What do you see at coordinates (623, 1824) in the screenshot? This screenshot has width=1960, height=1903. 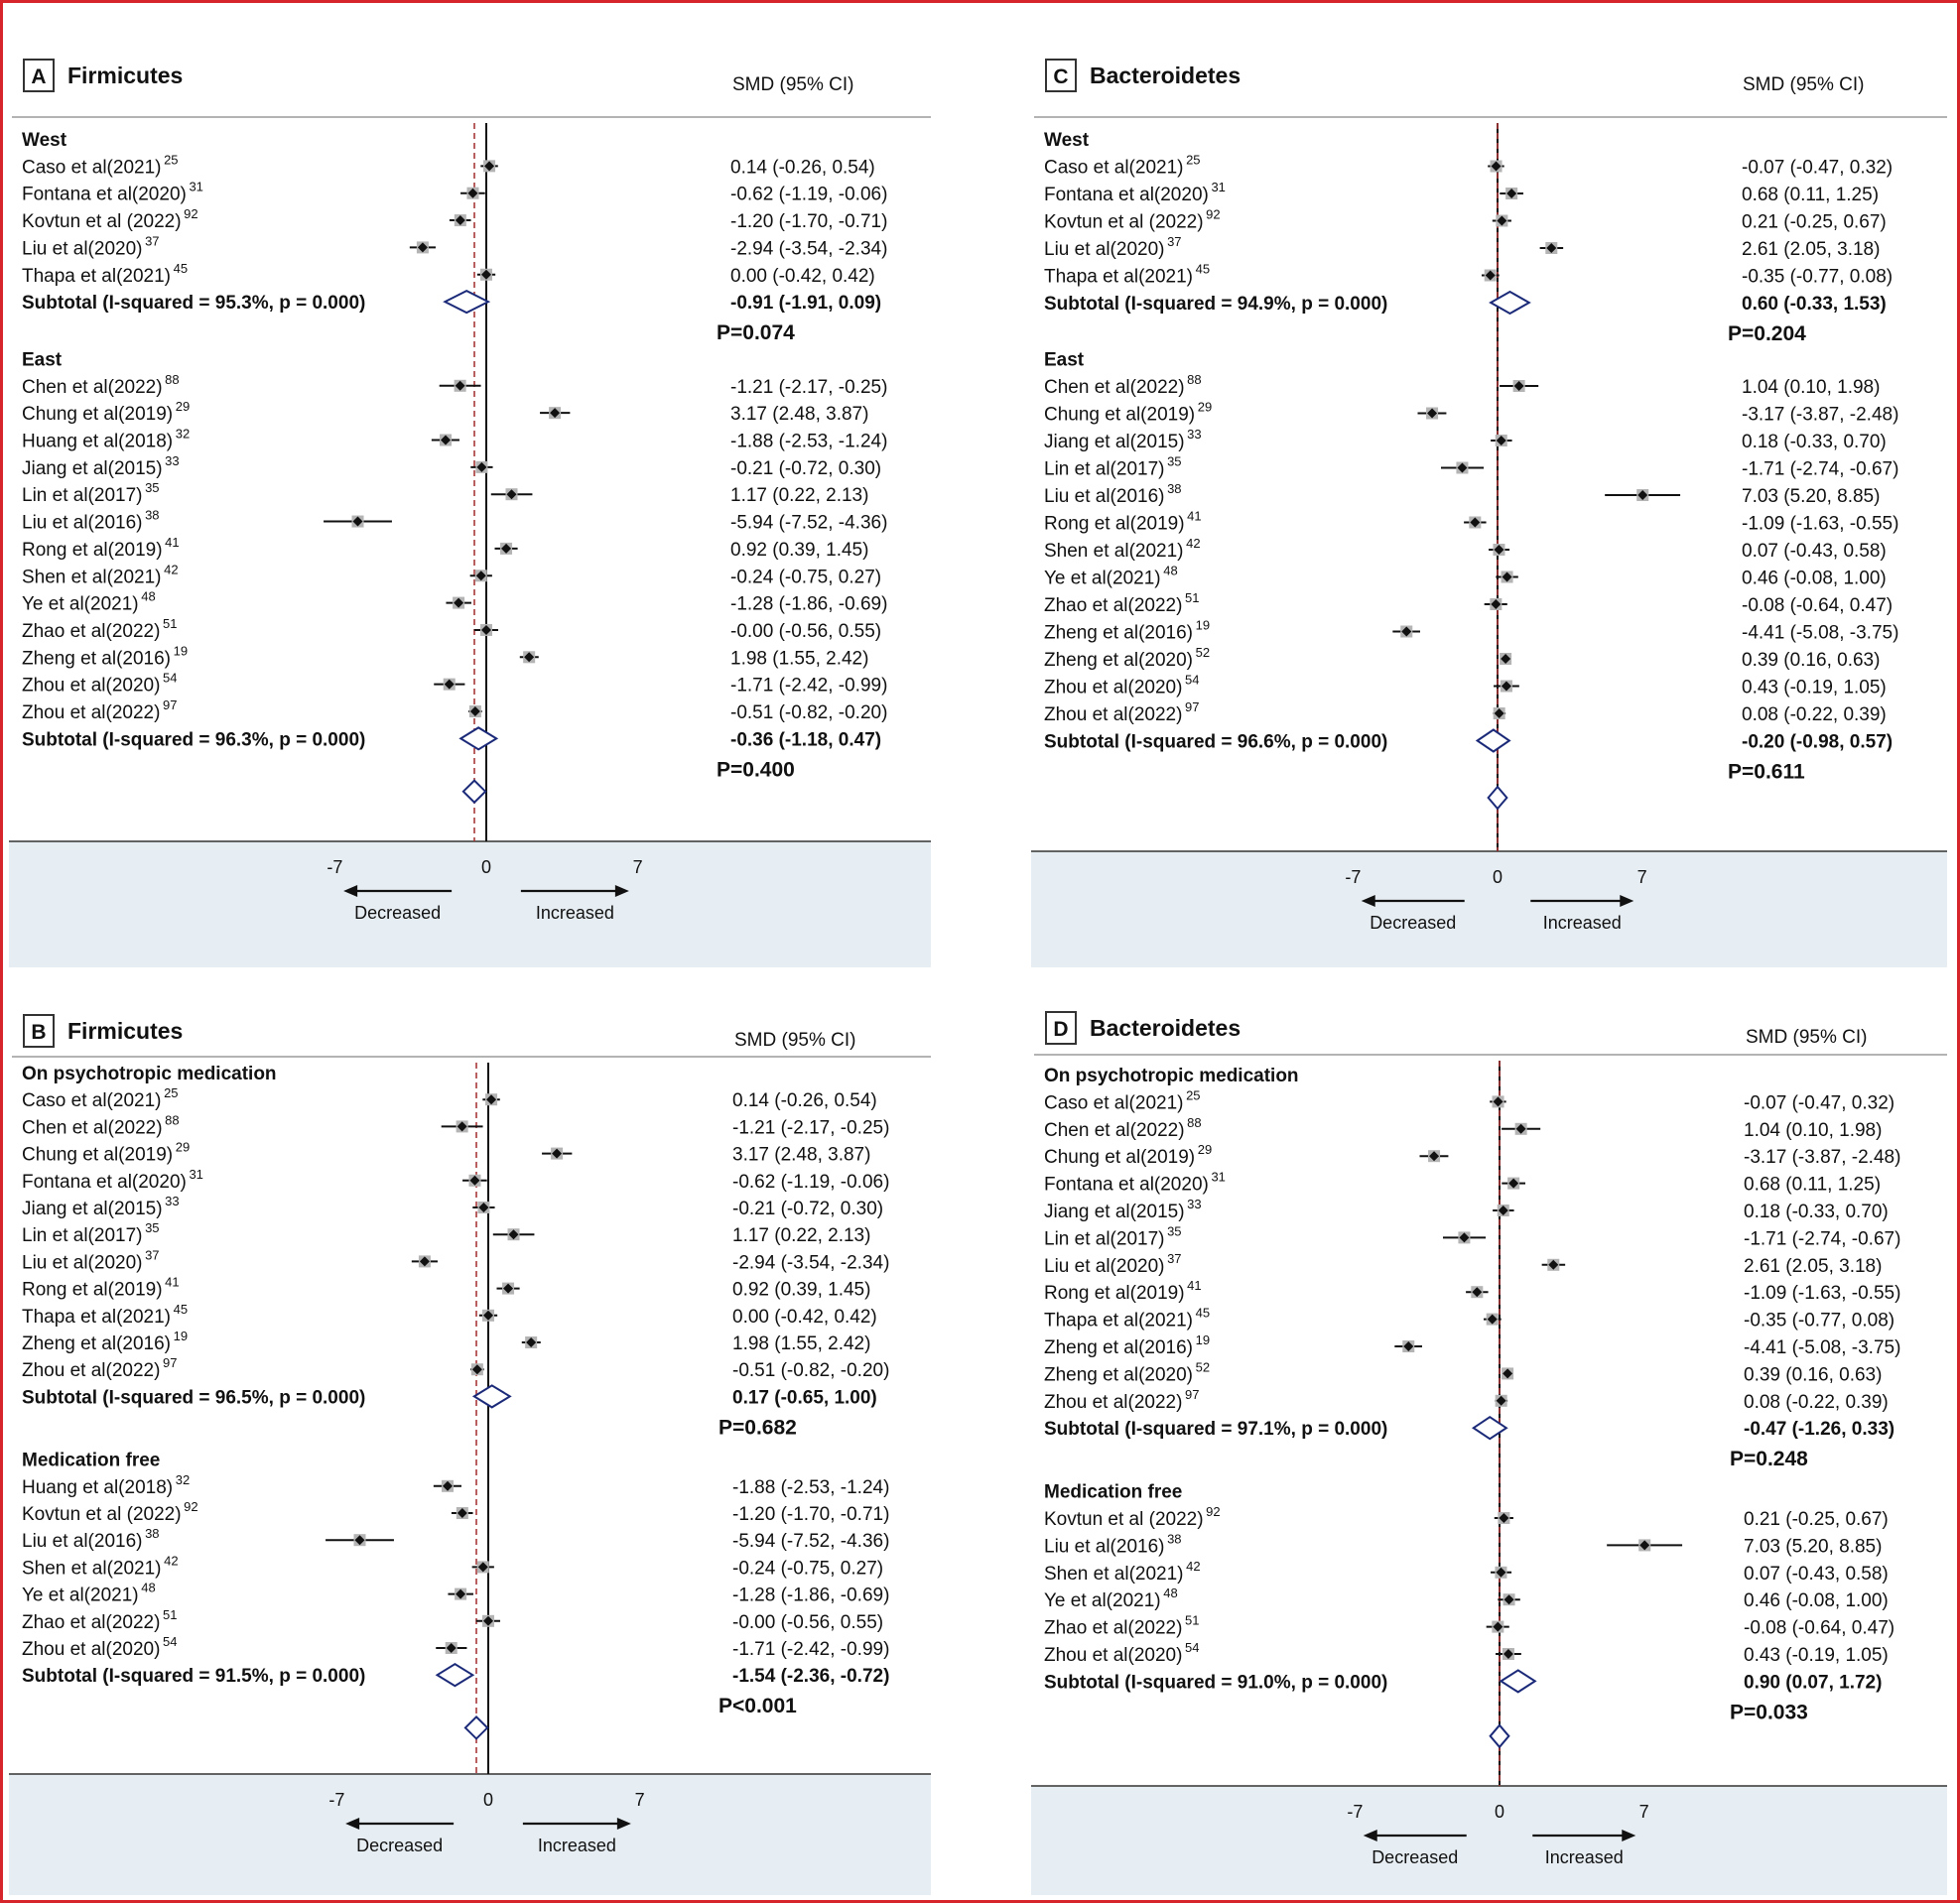 I see `increased-arrow-head` at bounding box center [623, 1824].